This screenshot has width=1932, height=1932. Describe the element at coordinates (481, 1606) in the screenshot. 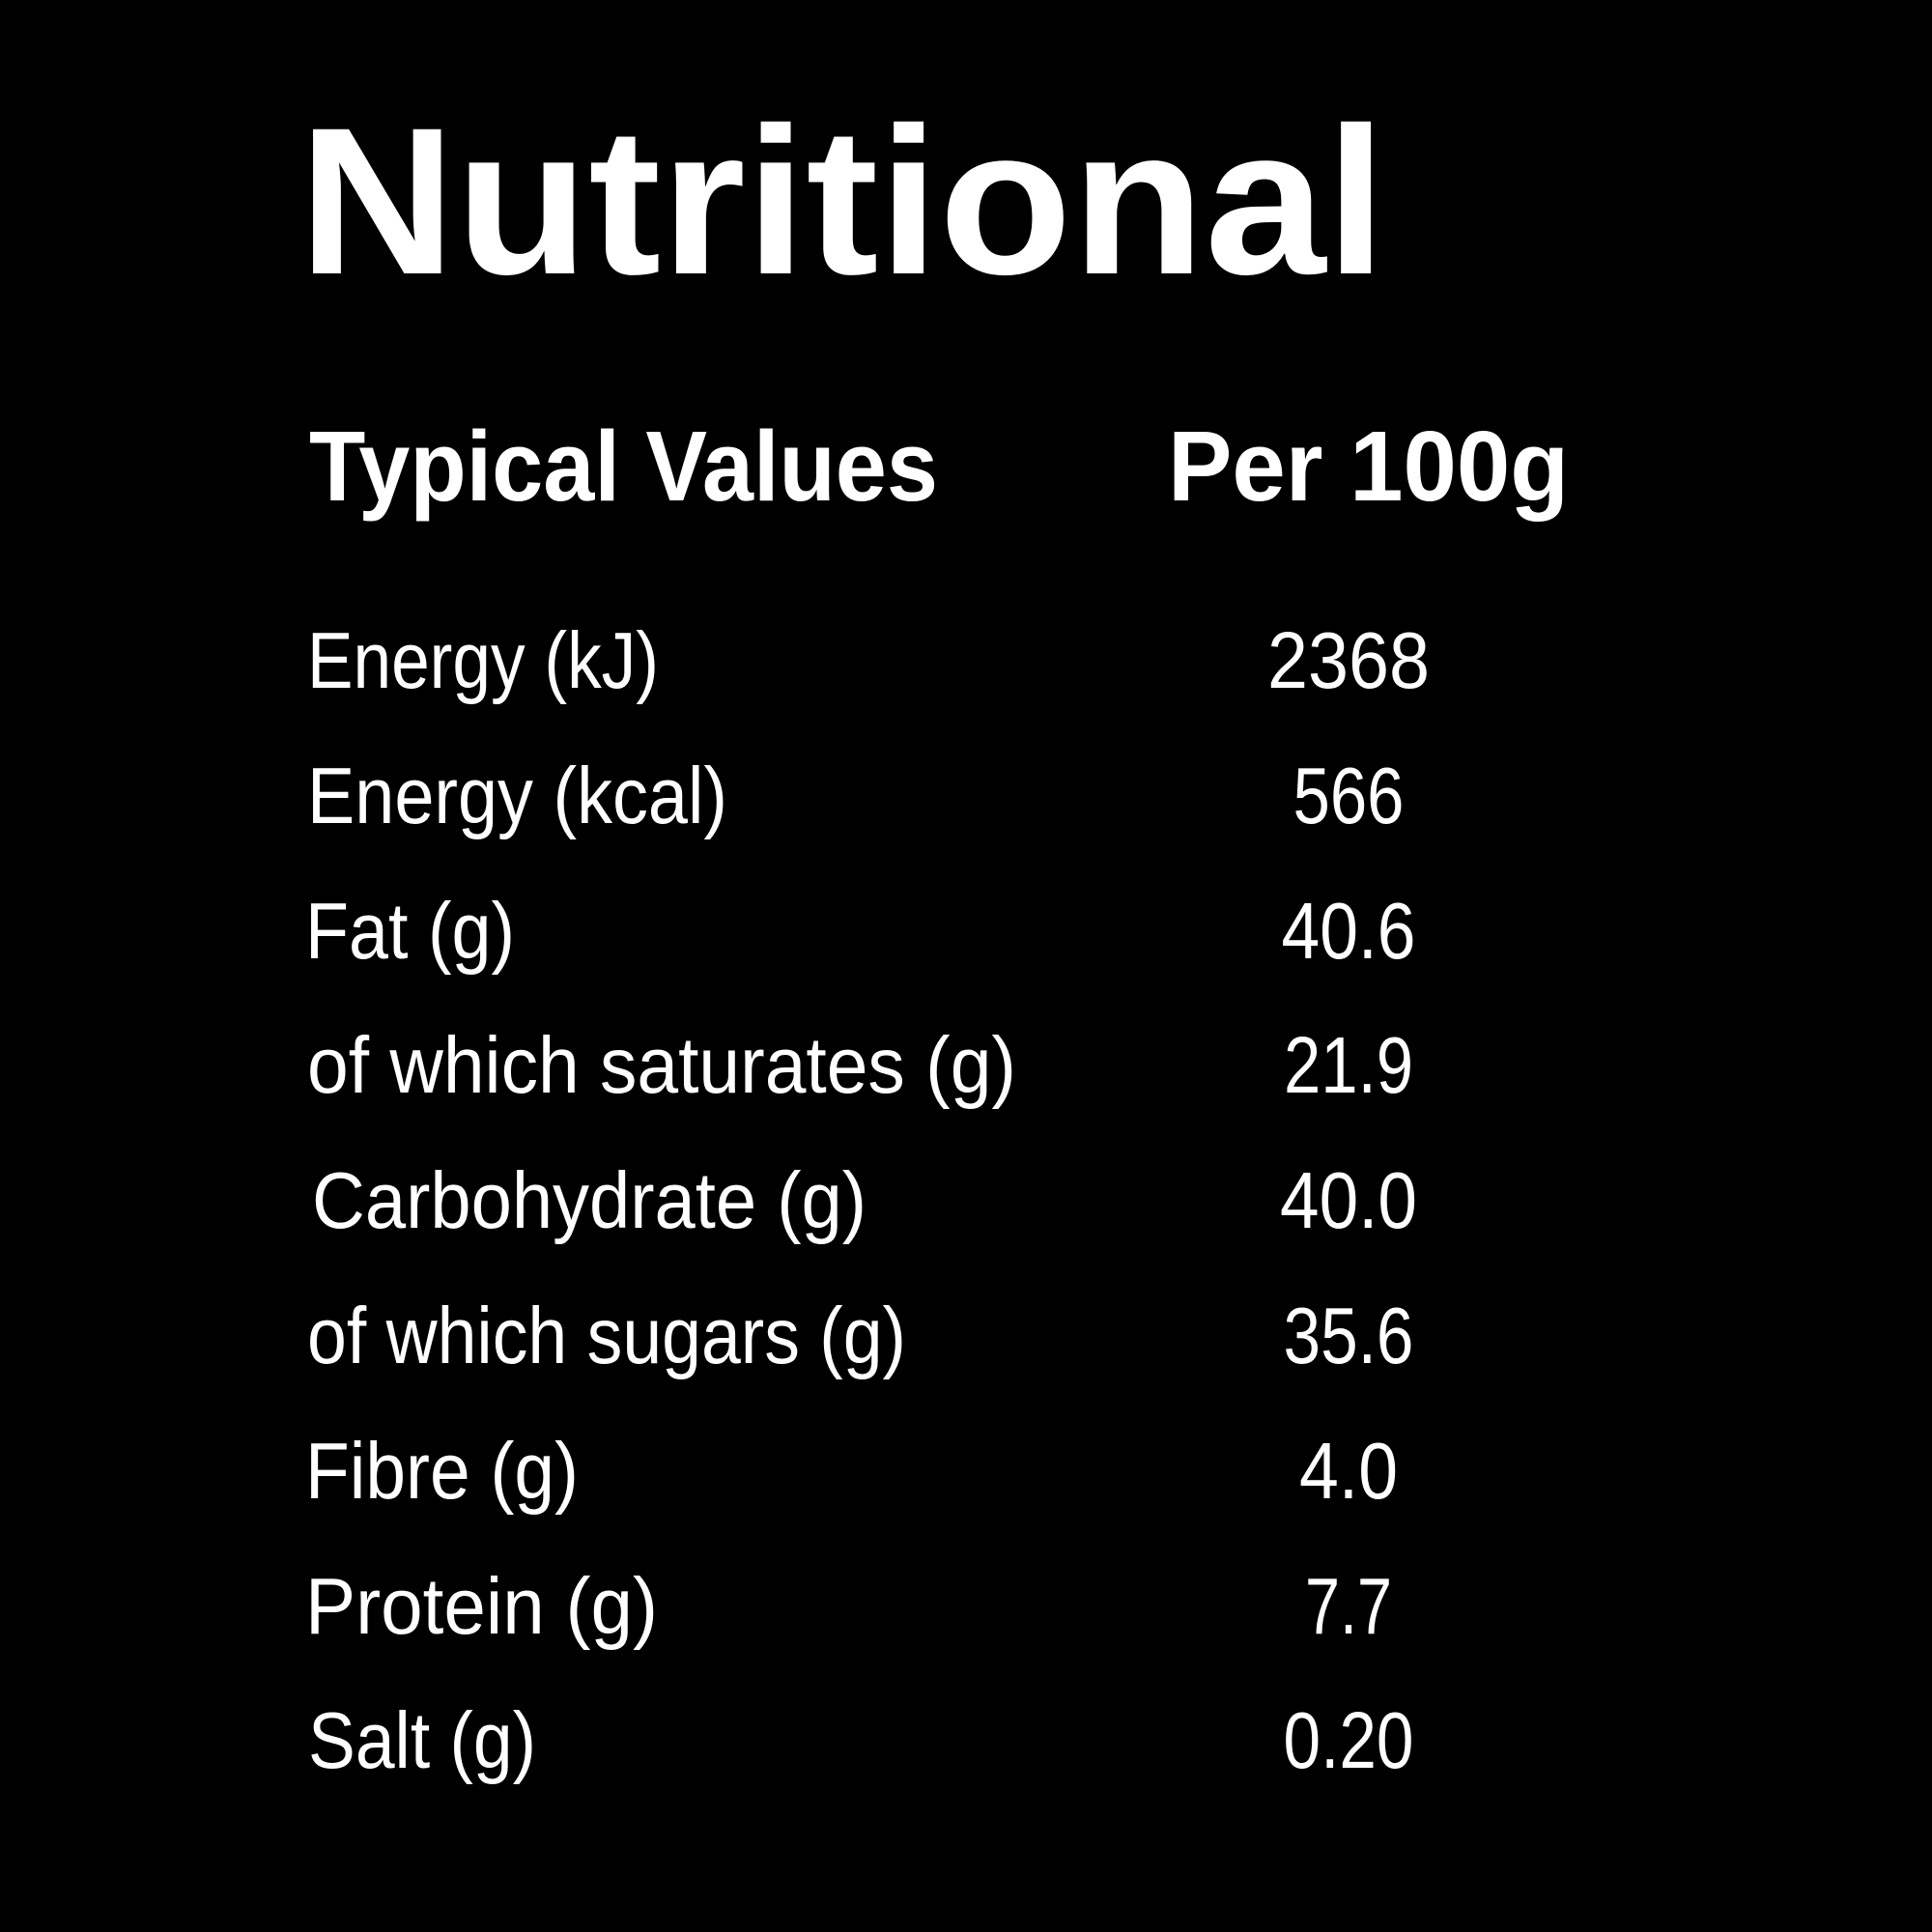

I see `svg-text: Protein (g)` at that location.